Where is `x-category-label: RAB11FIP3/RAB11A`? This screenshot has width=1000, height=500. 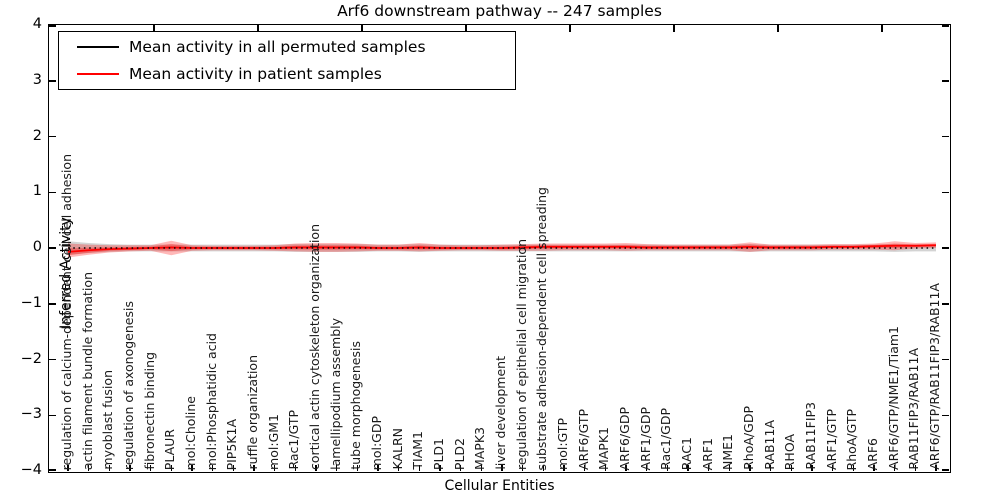 x-category-label: RAB11FIP3/RAB11A is located at coordinates (914, 409).